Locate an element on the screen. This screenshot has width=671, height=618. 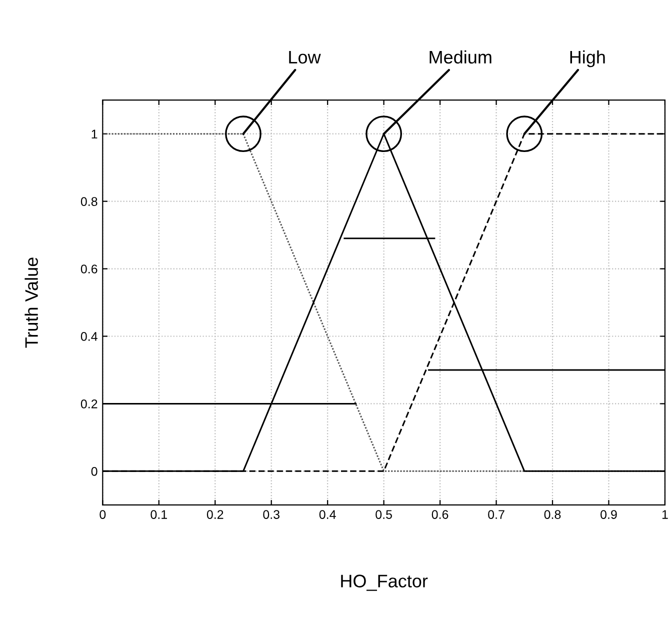
x-tick-label: 1 is located at coordinates (665, 514).